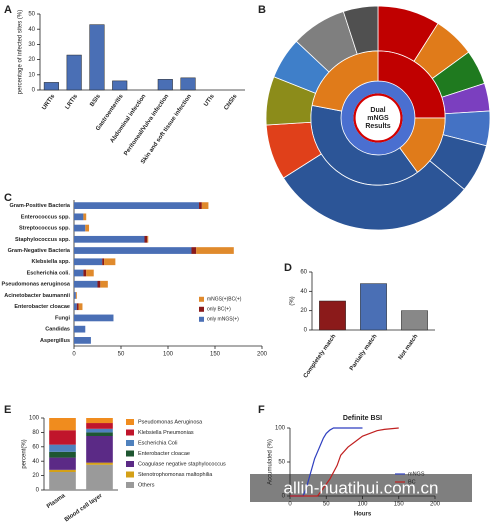 Image resolution: width=500 pixels, height=532 pixels. I want to click on center-disk, so click(378, 118).